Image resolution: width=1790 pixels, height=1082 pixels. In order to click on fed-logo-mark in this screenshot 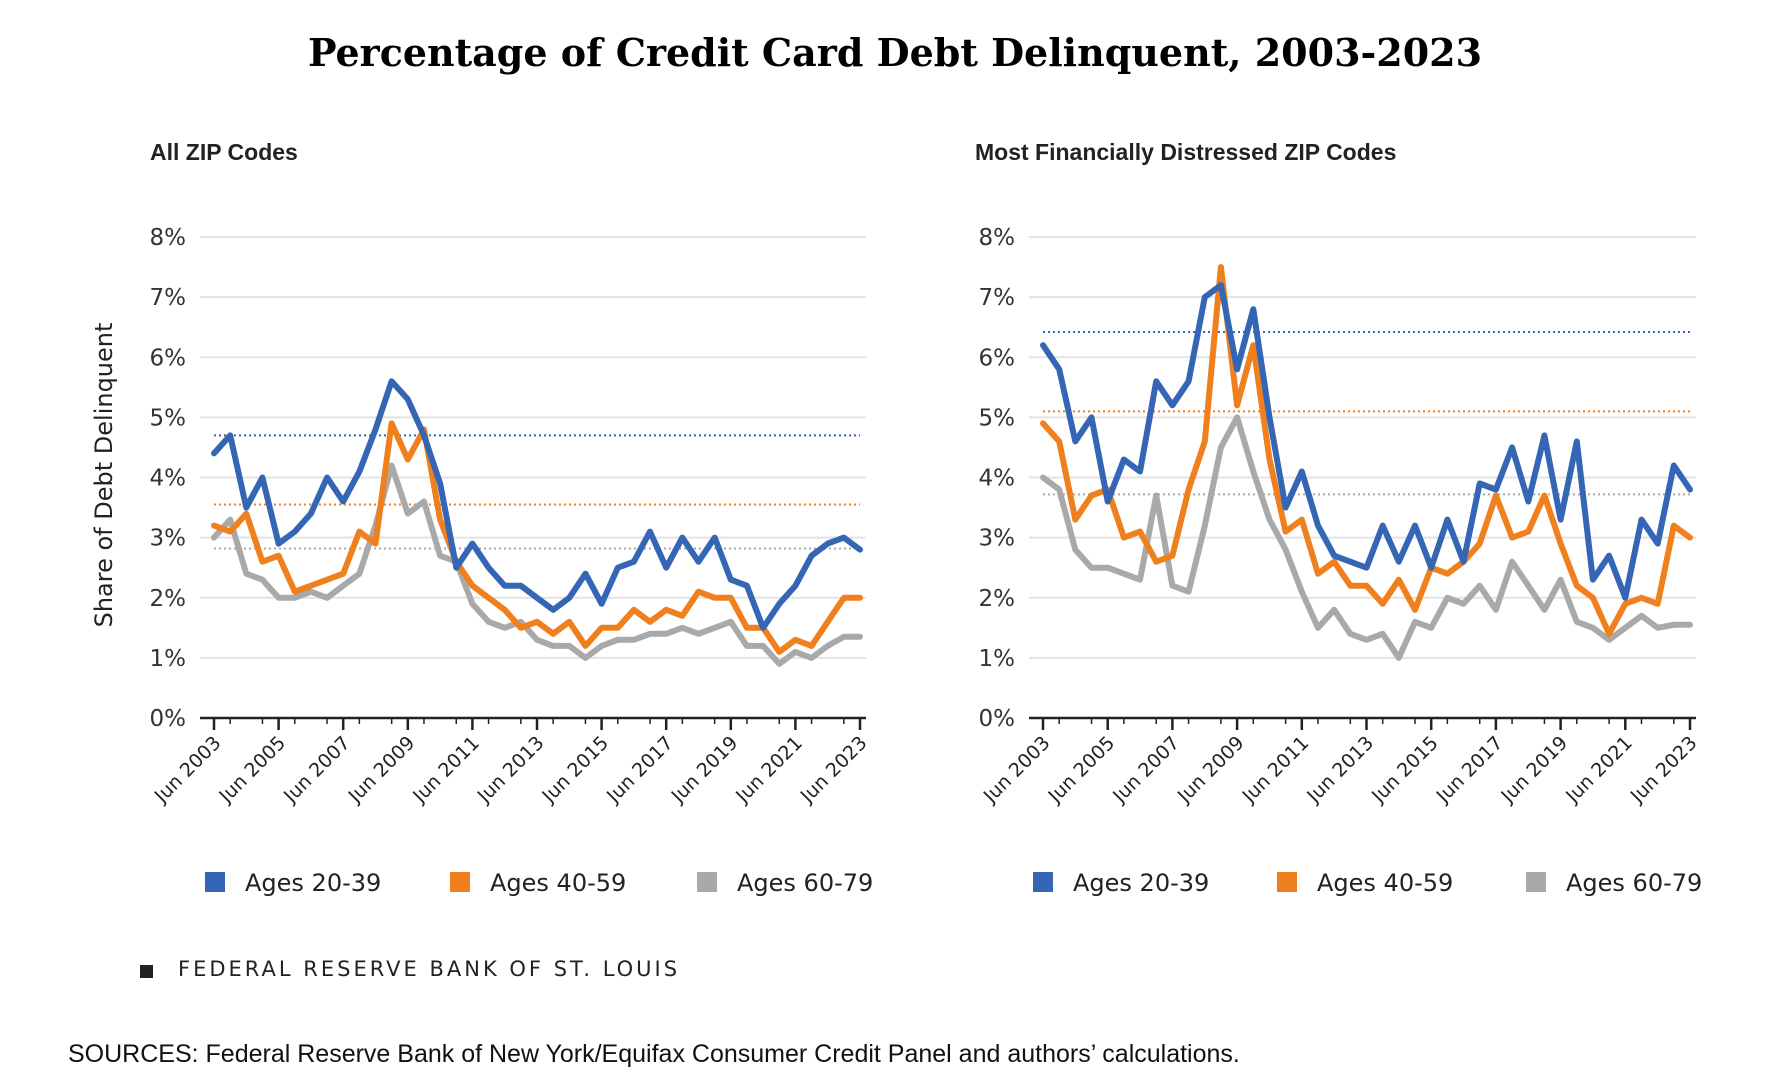, I will do `click(146, 971)`.